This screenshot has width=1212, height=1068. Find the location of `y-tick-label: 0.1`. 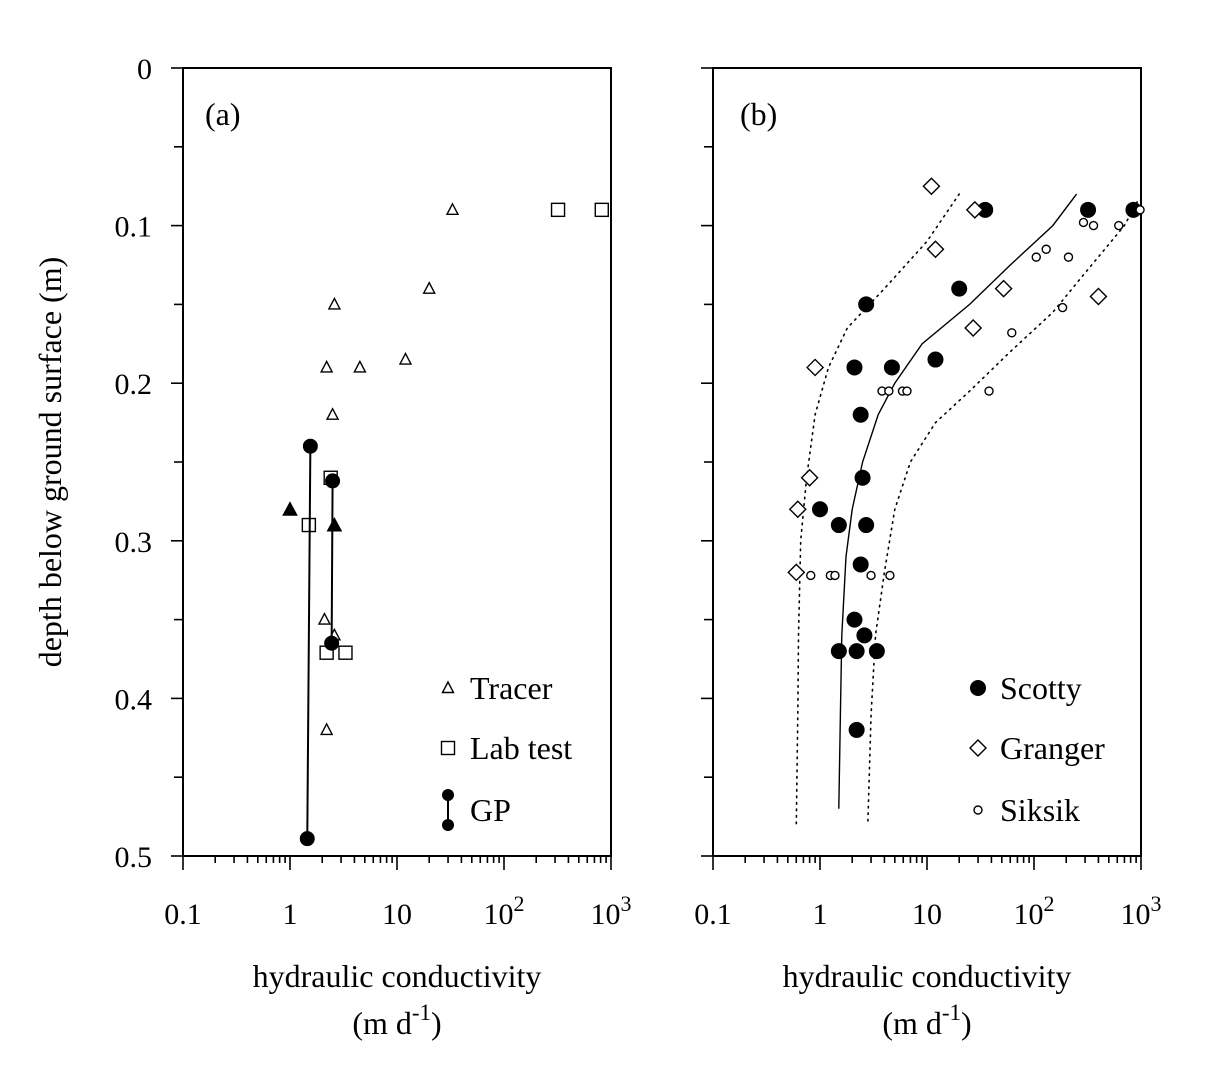

y-tick-label: 0.1 is located at coordinates (134, 227).